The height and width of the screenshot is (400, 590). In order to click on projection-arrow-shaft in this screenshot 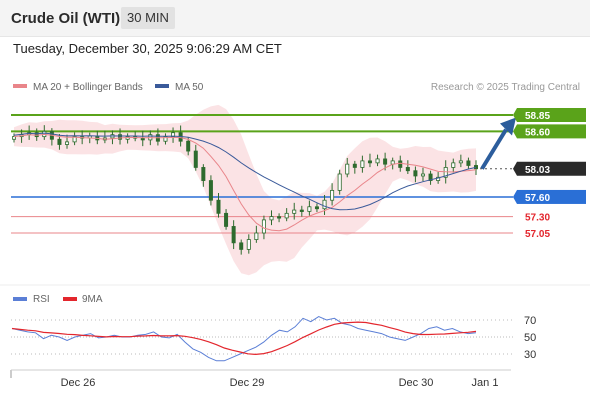, I will do `click(494, 149)`.